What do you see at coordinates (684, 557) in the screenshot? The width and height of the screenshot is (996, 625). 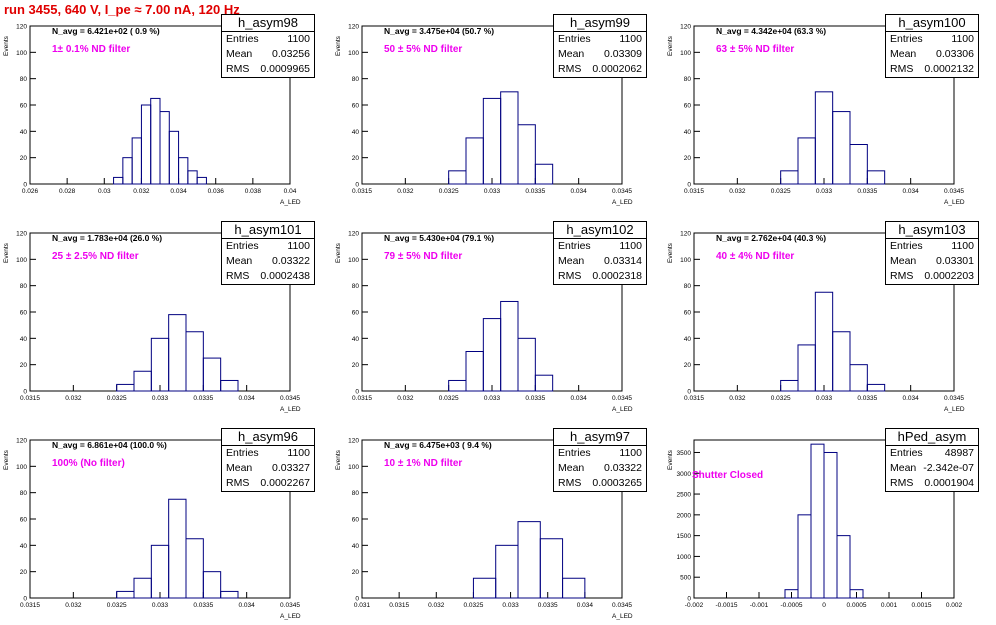 I see `y-tick-label: 1000` at bounding box center [684, 557].